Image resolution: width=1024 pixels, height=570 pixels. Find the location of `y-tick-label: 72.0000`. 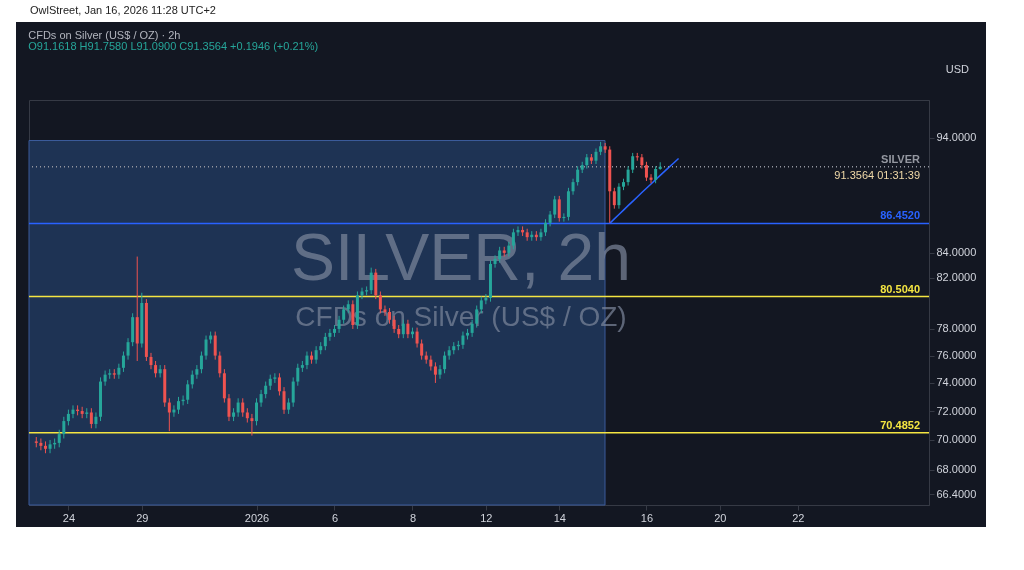

y-tick-label: 72.0000 is located at coordinates (956, 410).